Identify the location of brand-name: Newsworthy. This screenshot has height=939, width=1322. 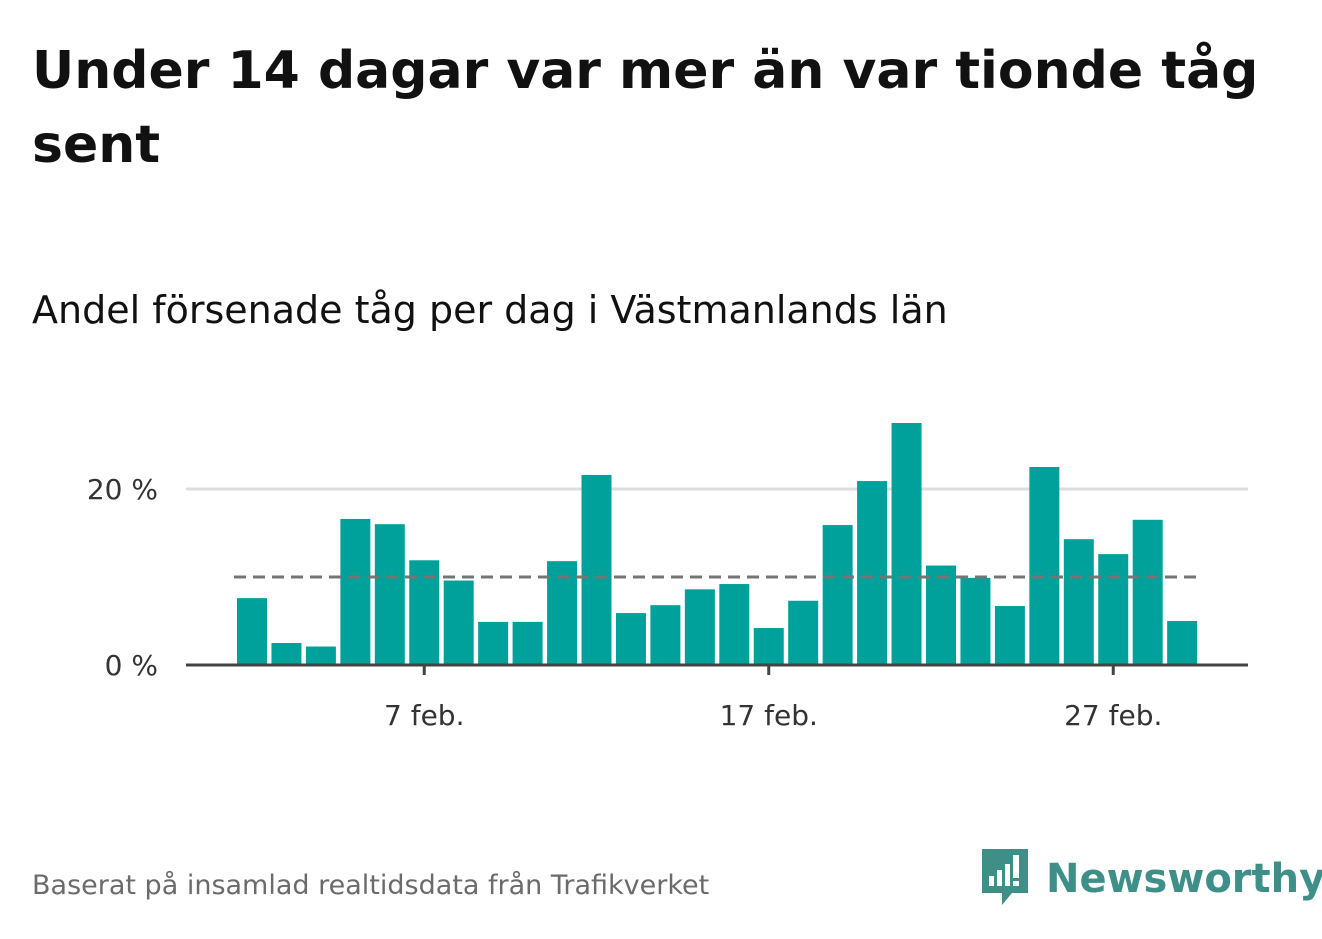
(1184, 879).